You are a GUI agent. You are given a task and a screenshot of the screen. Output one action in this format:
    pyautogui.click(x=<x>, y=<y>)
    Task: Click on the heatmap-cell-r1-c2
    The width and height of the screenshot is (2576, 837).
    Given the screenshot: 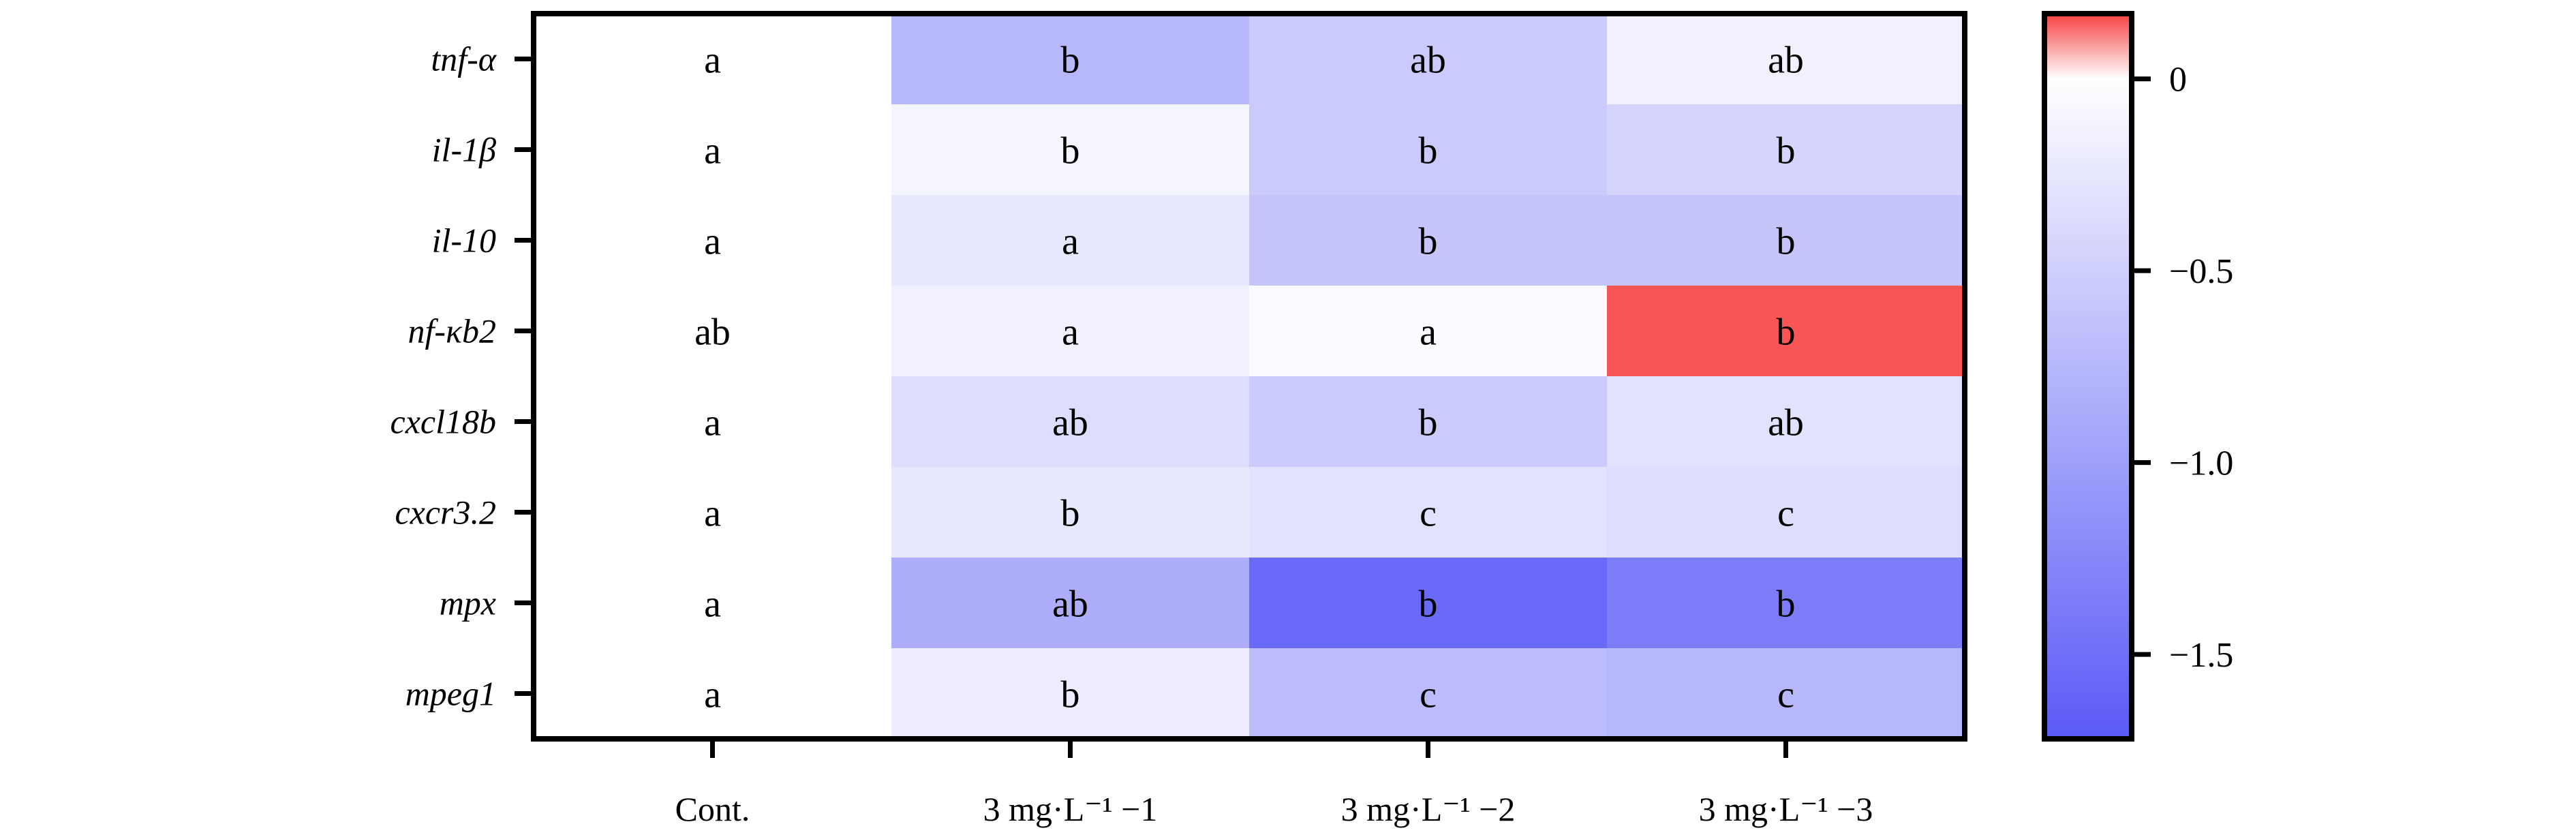 What is the action you would take?
    pyautogui.click(x=1070, y=59)
    